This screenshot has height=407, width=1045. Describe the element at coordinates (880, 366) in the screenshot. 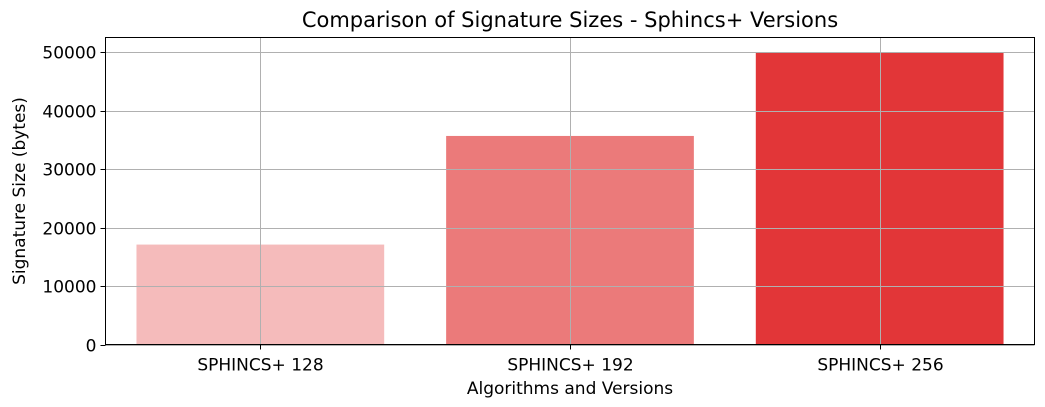

I see `x-tick-label: SPHINCS+ 256` at that location.